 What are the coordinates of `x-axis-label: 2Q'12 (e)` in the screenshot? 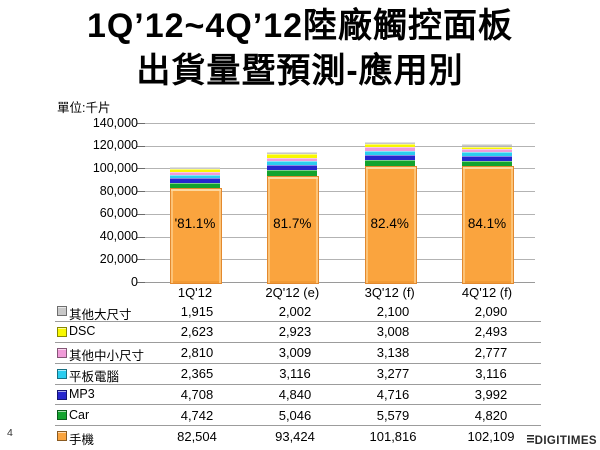 It's located at (292, 292).